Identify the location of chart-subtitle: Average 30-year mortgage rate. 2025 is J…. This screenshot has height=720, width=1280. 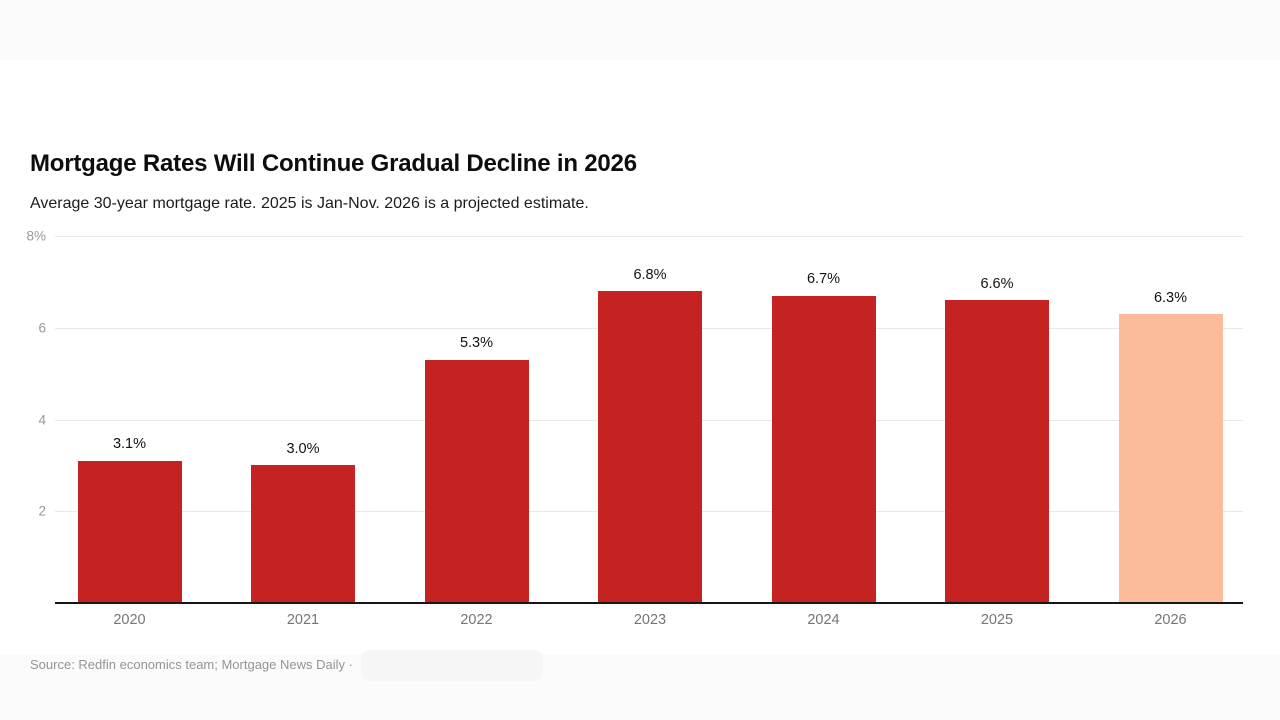
(309, 203).